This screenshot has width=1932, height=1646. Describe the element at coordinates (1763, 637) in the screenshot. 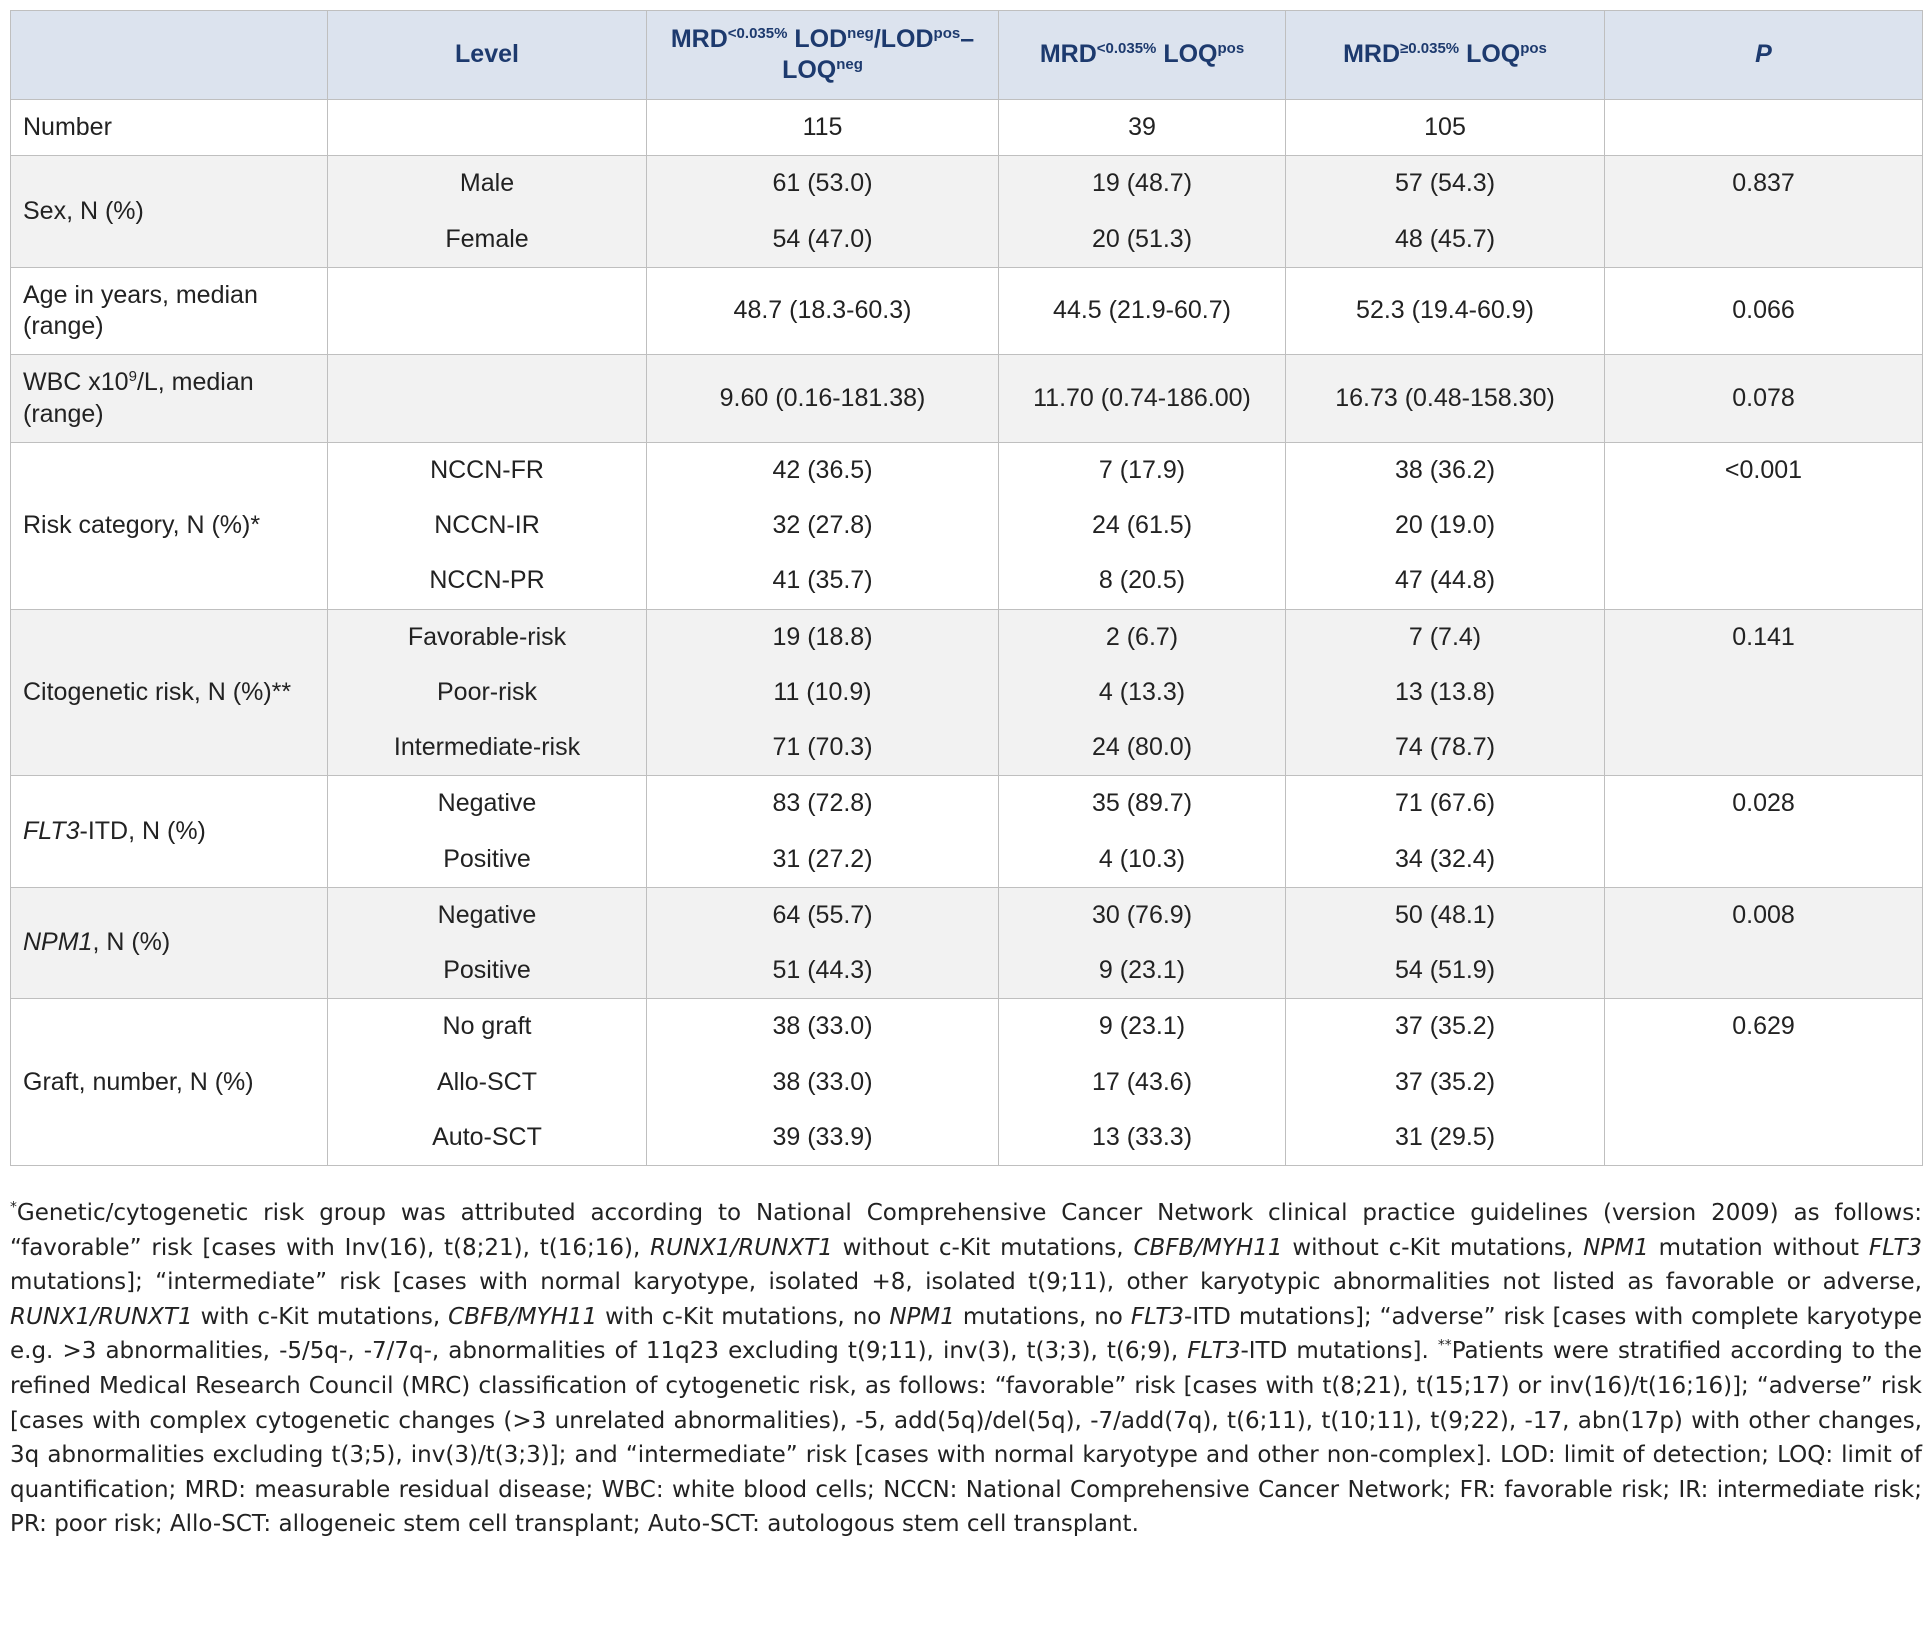

I see `p-cell: 0.141` at that location.